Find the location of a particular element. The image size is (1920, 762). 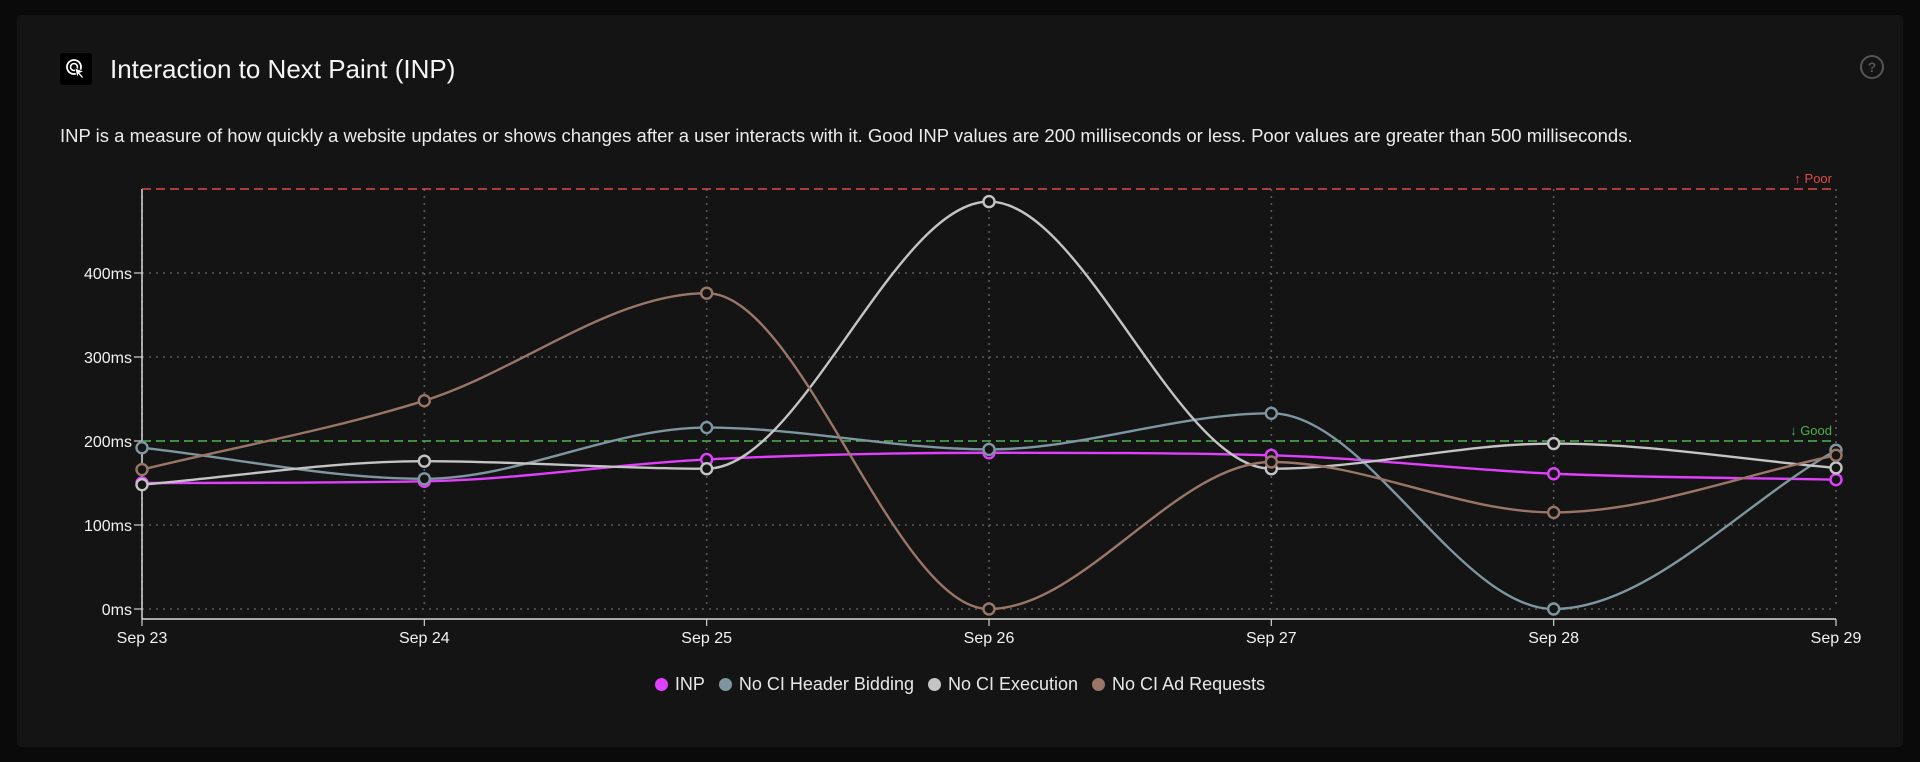

legend-label: No CI Ad Requests is located at coordinates (1189, 684).